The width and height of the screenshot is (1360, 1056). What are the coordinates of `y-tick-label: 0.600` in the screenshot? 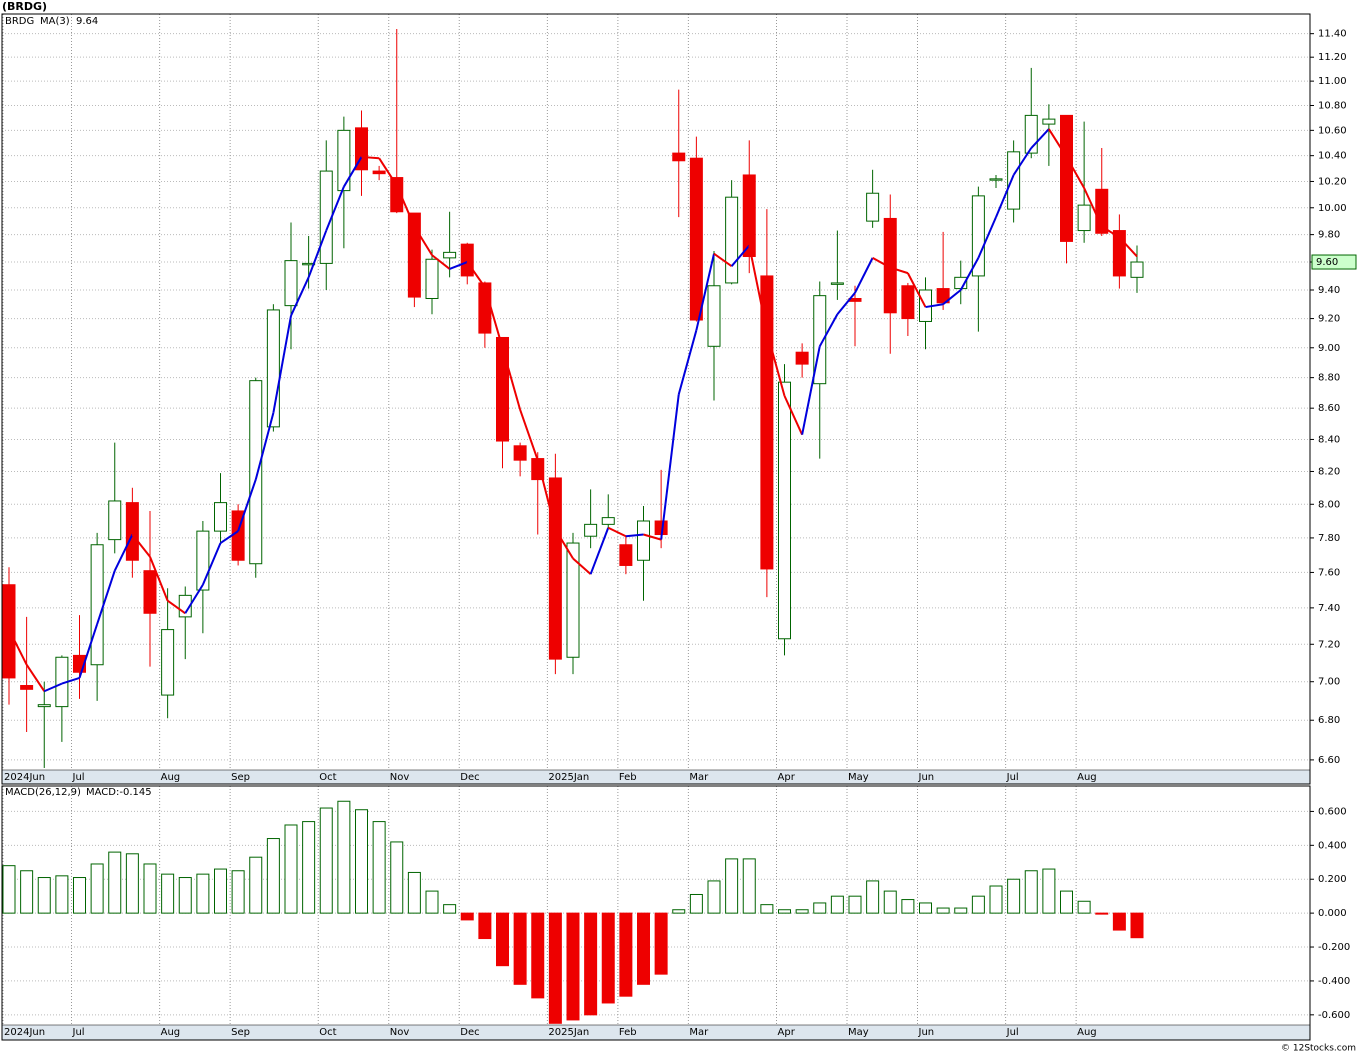 It's located at (1332, 811).